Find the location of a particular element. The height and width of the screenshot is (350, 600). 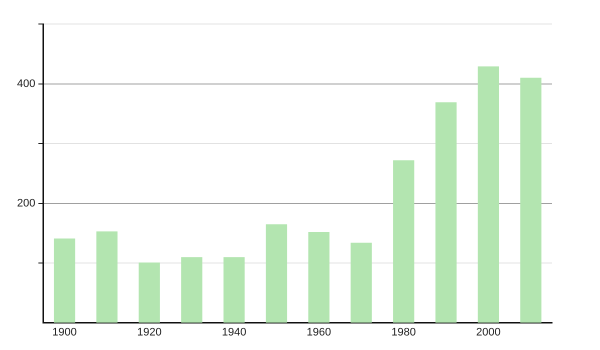

x-tick-label: 1920 is located at coordinates (149, 332).